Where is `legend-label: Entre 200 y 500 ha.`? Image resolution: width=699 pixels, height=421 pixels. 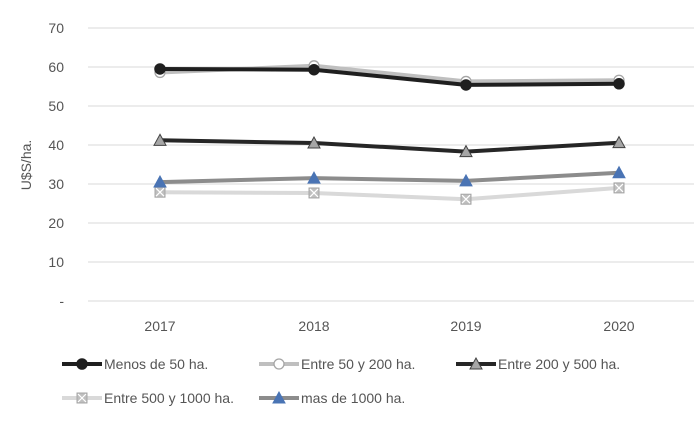 legend-label: Entre 200 y 500 ha. is located at coordinates (559, 364).